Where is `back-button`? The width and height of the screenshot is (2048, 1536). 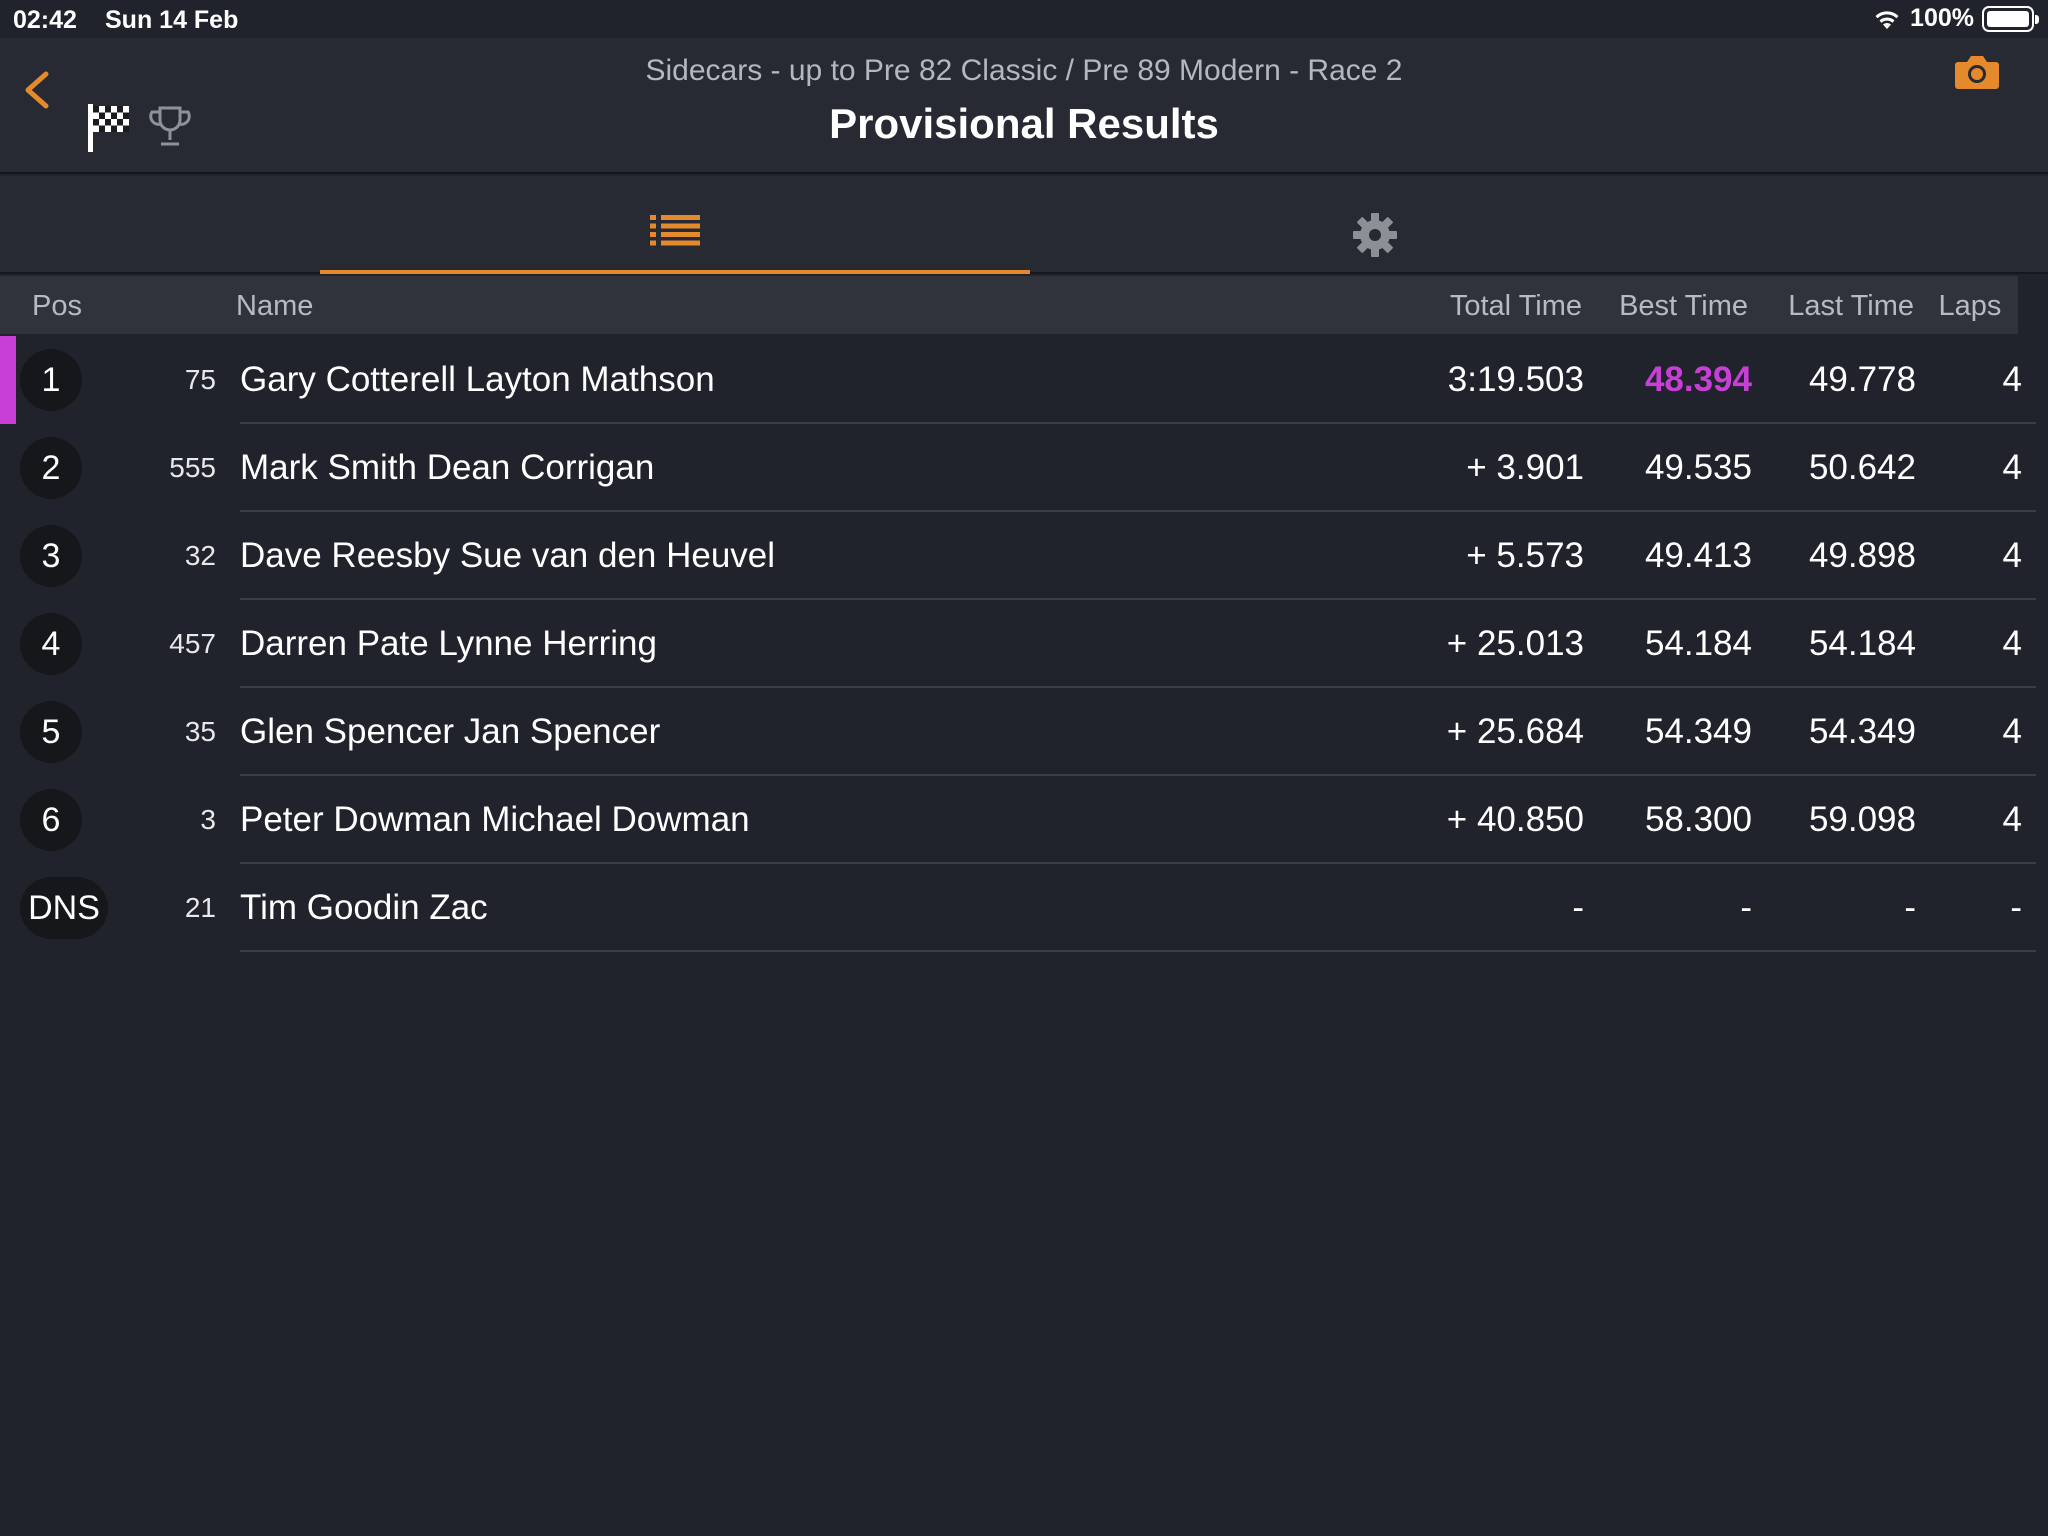
back-button is located at coordinates (38, 90).